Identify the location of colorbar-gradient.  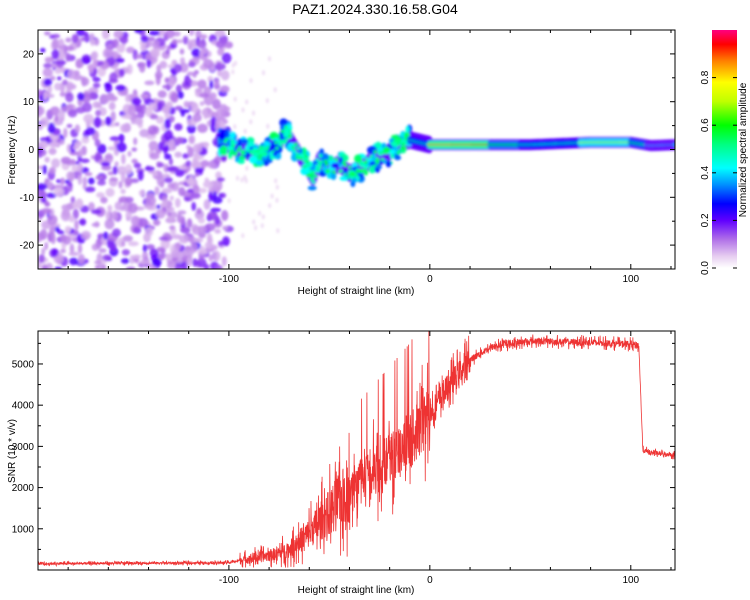
(724, 149).